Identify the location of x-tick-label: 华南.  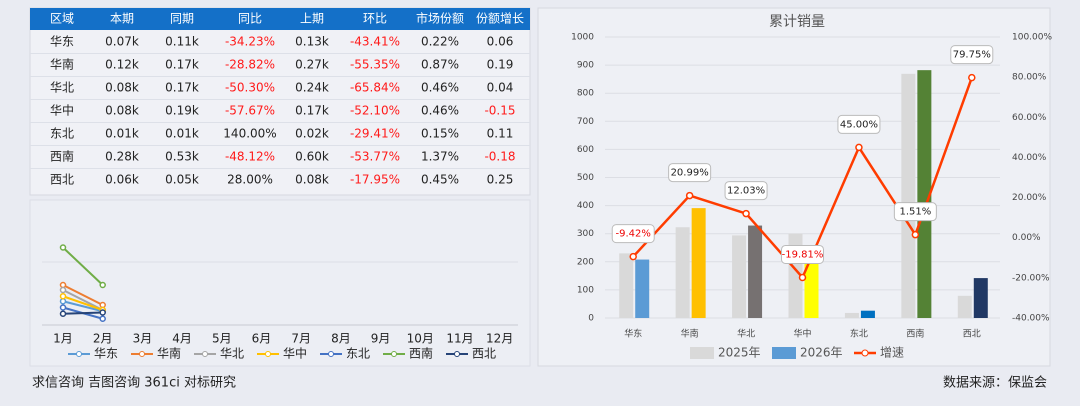
(690, 334).